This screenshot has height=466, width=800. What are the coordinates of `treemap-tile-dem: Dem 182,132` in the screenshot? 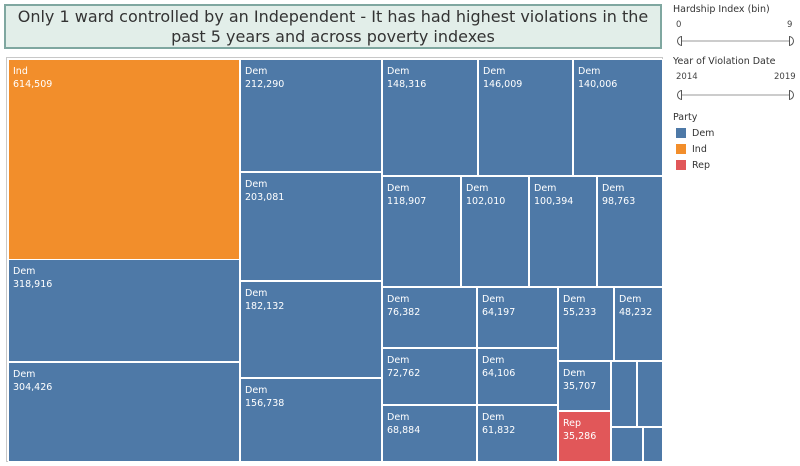 It's located at (311, 329).